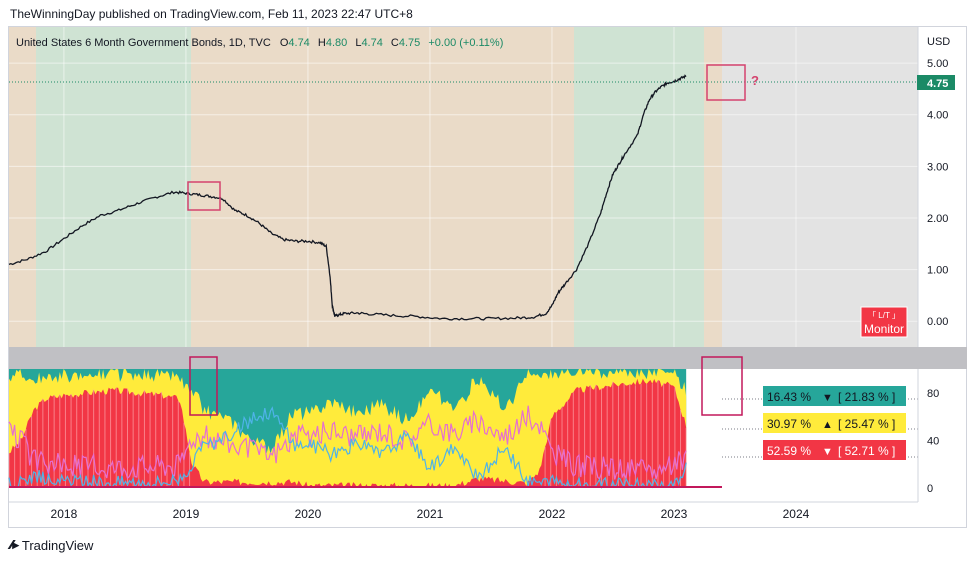 Image resolution: width=976 pixels, height=563 pixels. Describe the element at coordinates (820, 187) in the screenshot. I see `zone-grey-right` at that location.